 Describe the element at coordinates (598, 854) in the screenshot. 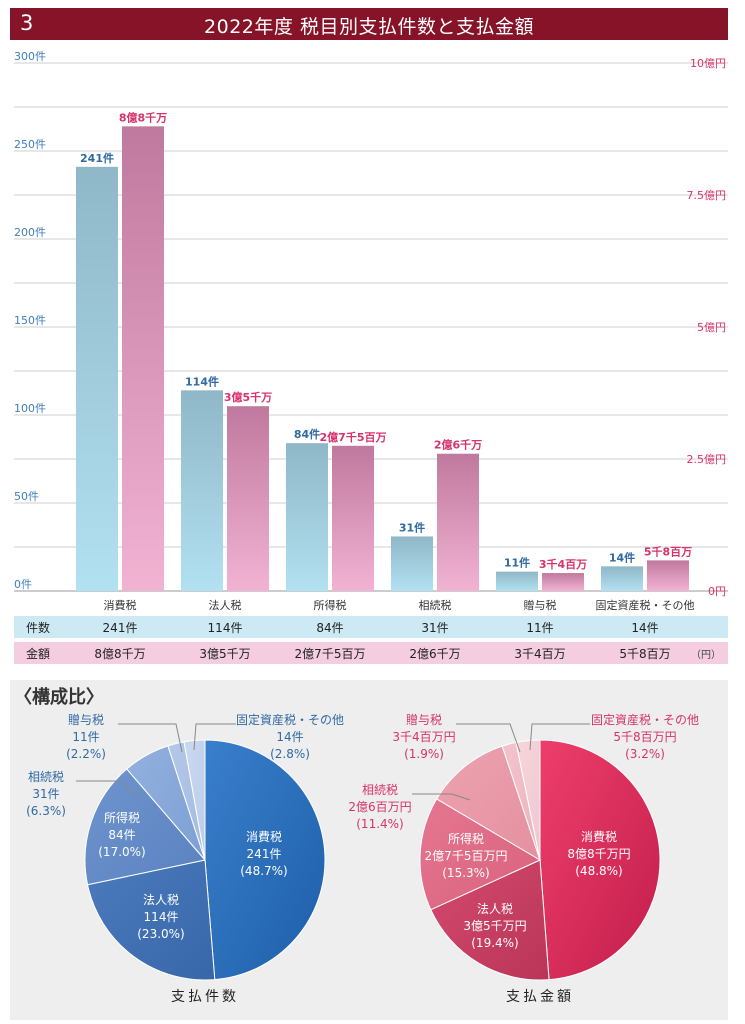

I see `slice-value-label: 8億8千万円` at that location.